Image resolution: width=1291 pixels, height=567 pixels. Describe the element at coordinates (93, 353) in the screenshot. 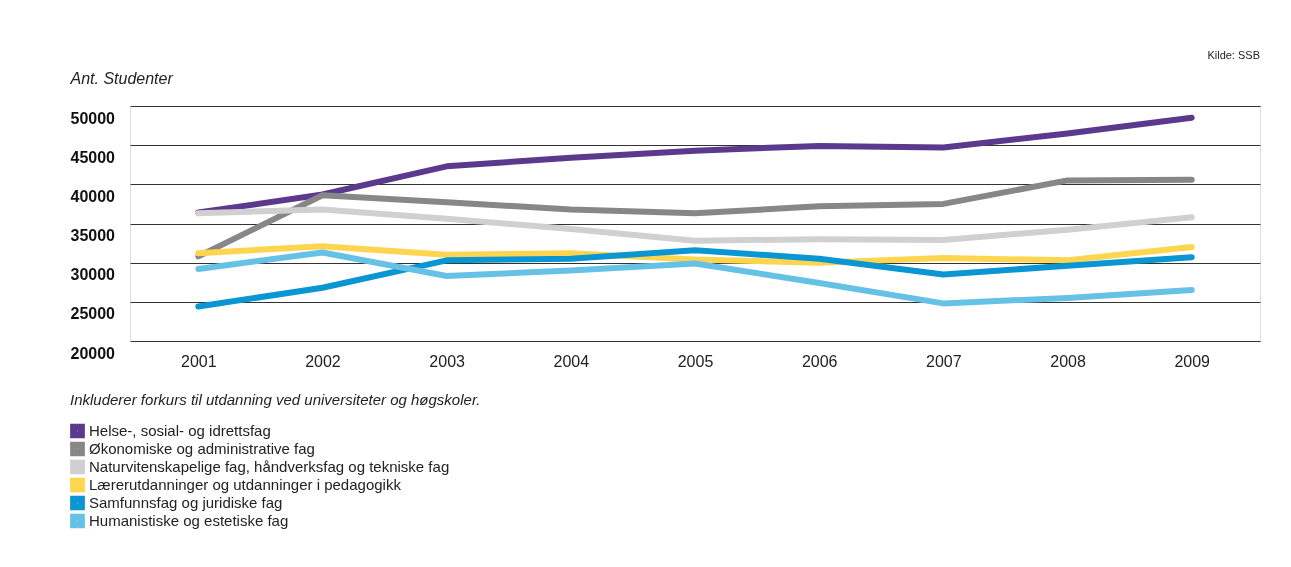

I see `y-tick-label: 20000` at that location.